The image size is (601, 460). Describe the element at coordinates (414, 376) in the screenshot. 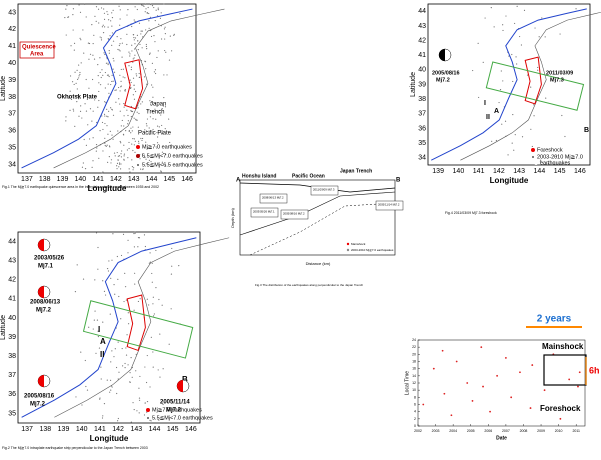

I see `y-tick-label: 14` at that location.